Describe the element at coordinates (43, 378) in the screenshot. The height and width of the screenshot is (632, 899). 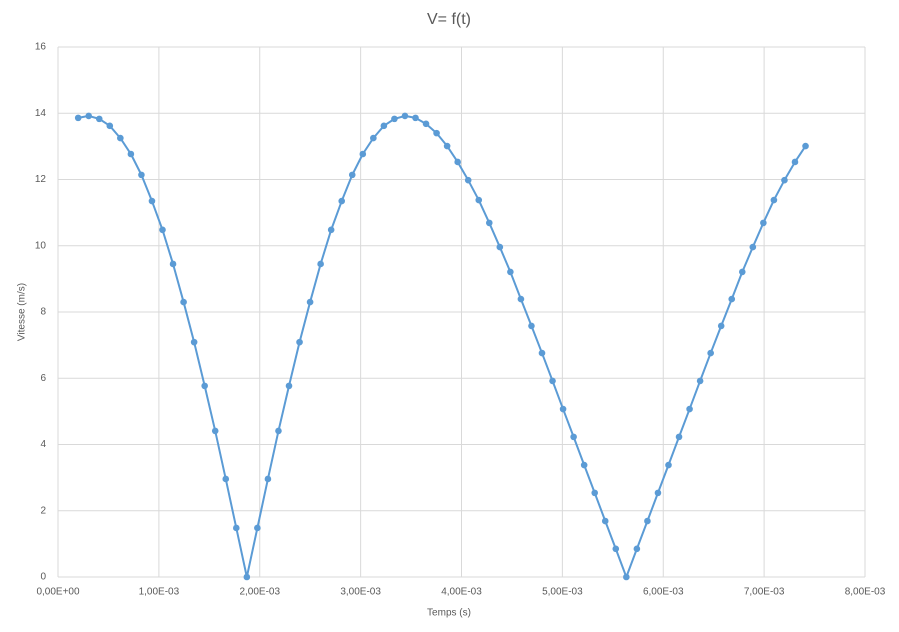
I see `y-tick-label: 6` at that location.